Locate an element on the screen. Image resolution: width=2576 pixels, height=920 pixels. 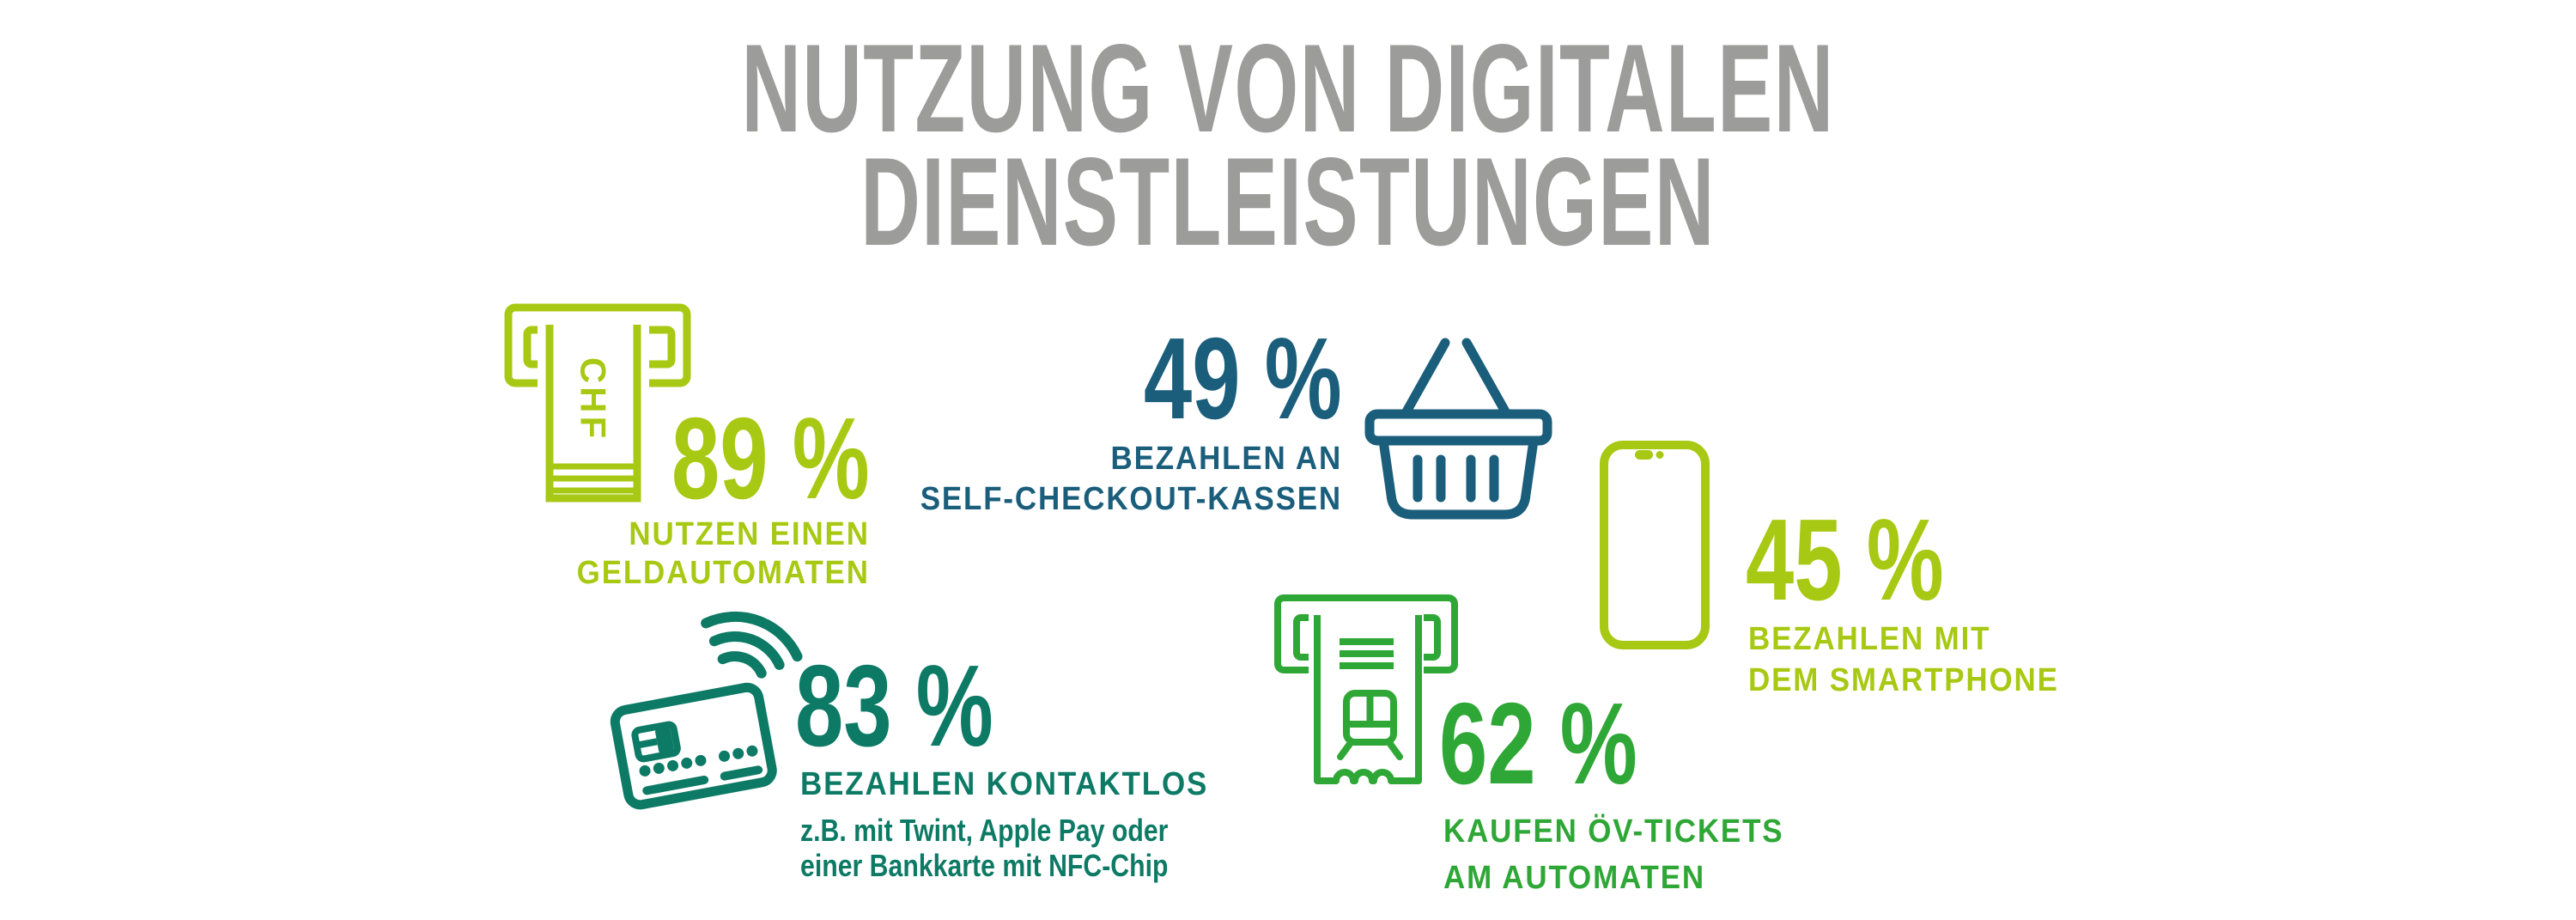
stat-label-kontaktlos: BEZAHLEN KONTAKTLOS is located at coordinates (1005, 784).